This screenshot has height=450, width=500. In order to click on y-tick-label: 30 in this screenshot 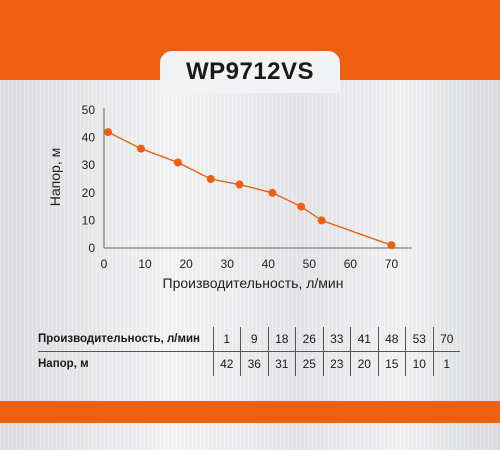, I will do `click(89, 165)`.